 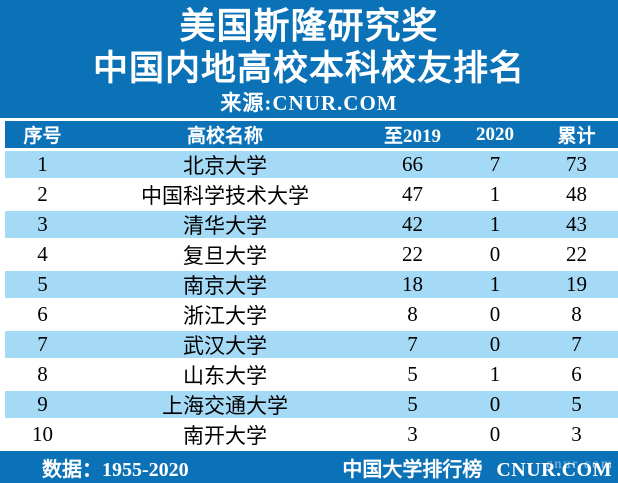 I want to click on table-row: 7 武汉大学 7 0 7, so click(x=311, y=346).